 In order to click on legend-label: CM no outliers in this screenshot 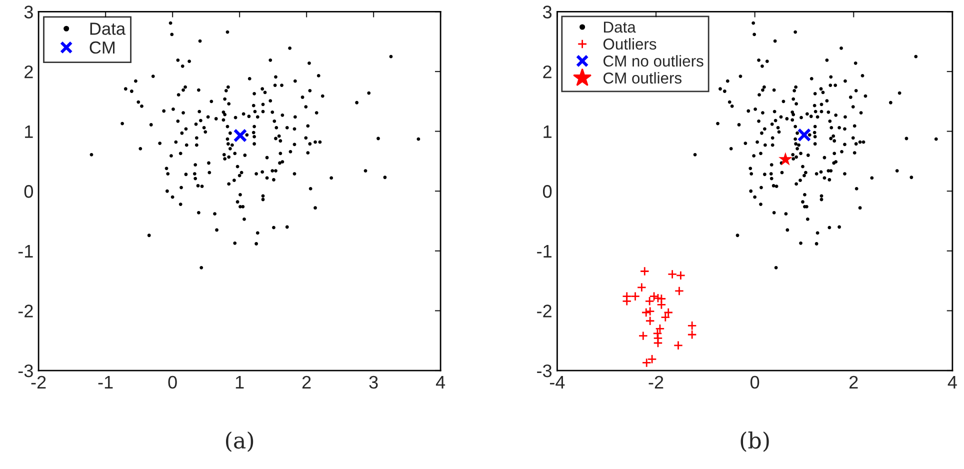, I will do `click(654, 61)`.